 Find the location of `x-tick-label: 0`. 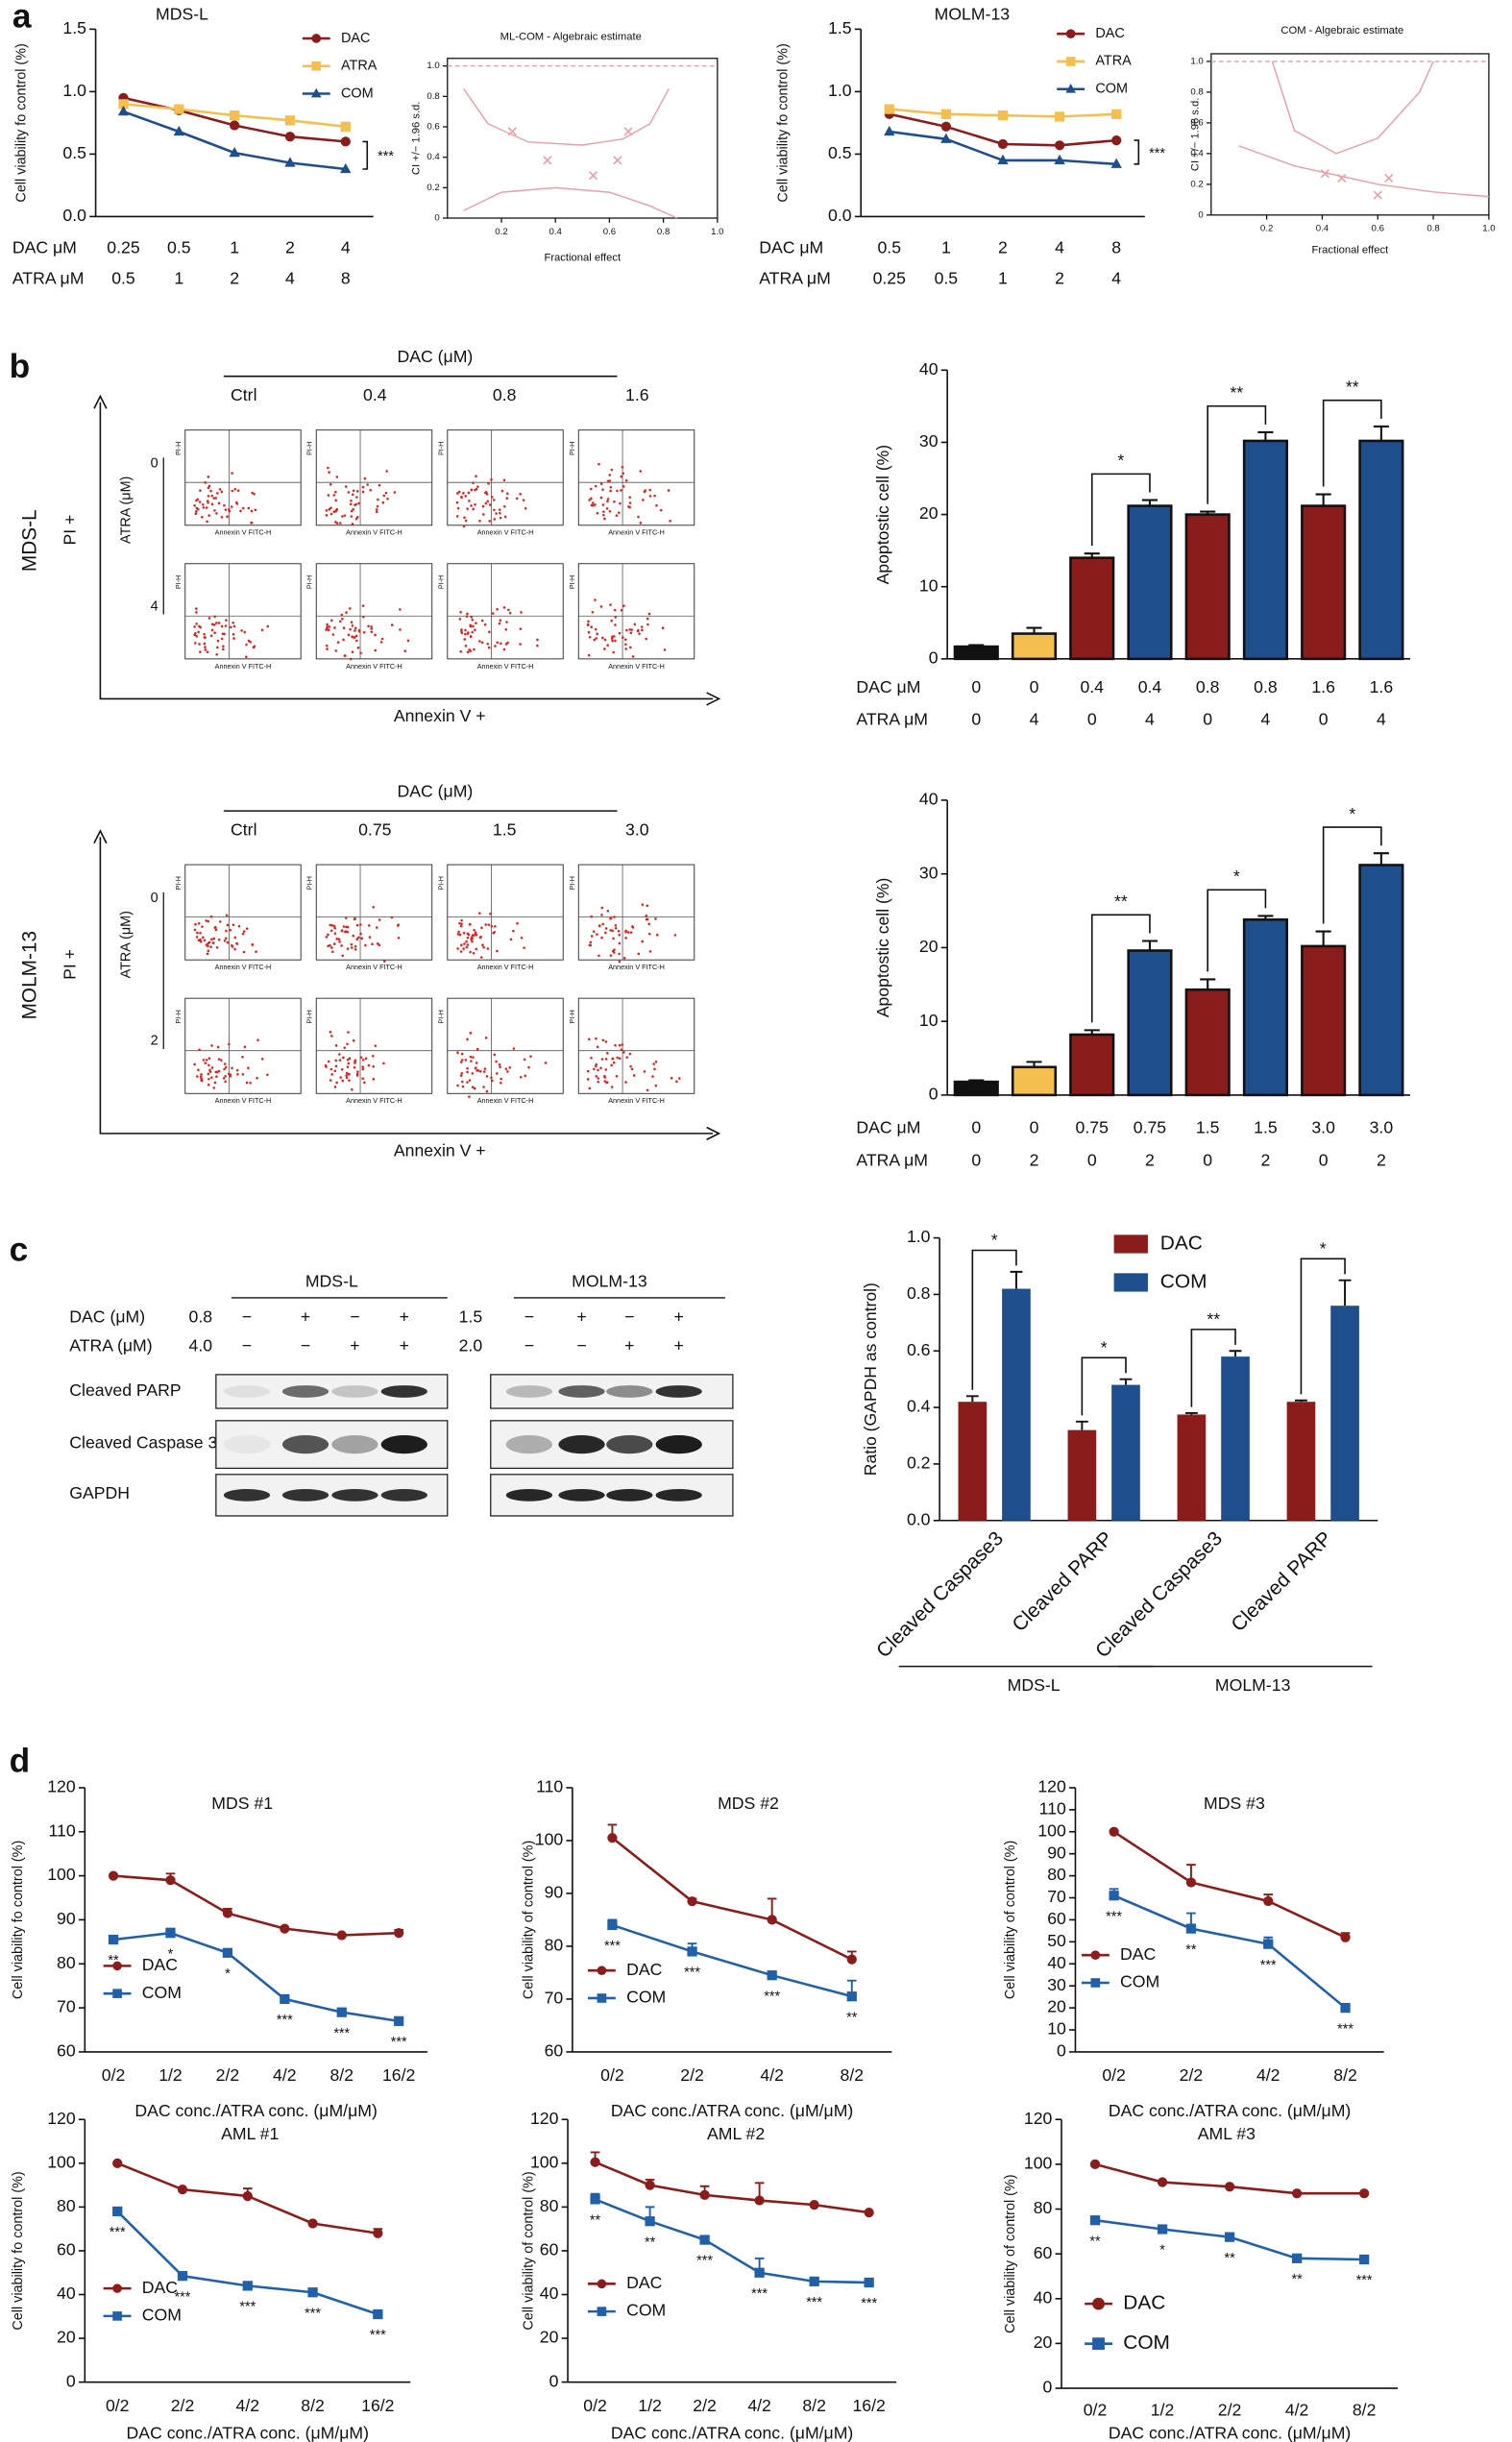

x-tick-label: 0 is located at coordinates (976, 1160).